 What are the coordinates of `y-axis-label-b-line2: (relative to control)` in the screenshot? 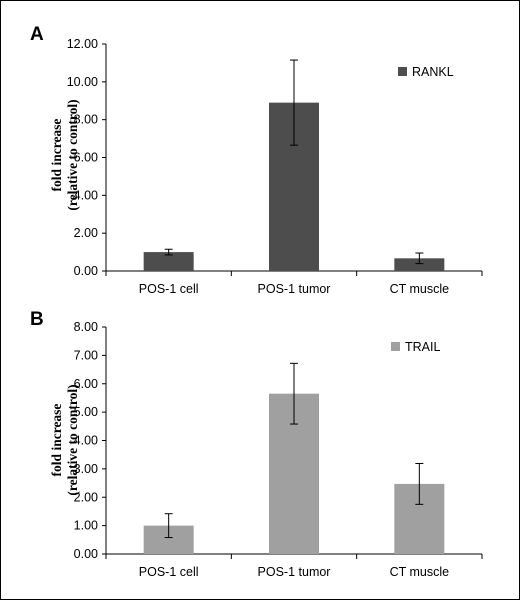 It's located at (72, 439).